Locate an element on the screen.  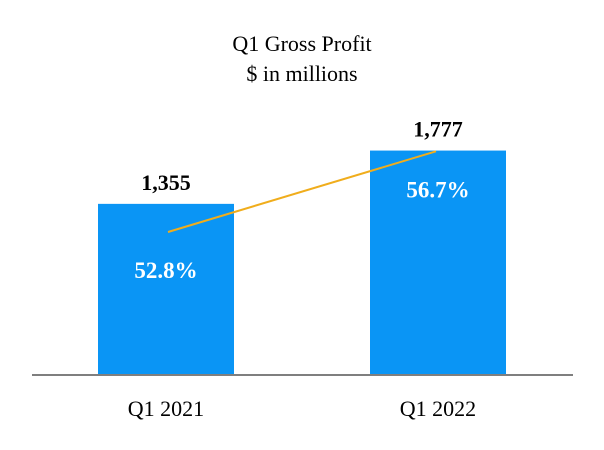
bar-value-label-2: 1,777 is located at coordinates (438, 129).